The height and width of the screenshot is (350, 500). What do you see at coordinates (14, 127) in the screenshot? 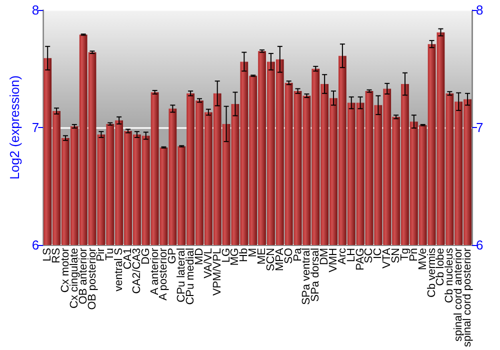
I see `y-axis-title: Log2 (expression)` at bounding box center [14, 127].